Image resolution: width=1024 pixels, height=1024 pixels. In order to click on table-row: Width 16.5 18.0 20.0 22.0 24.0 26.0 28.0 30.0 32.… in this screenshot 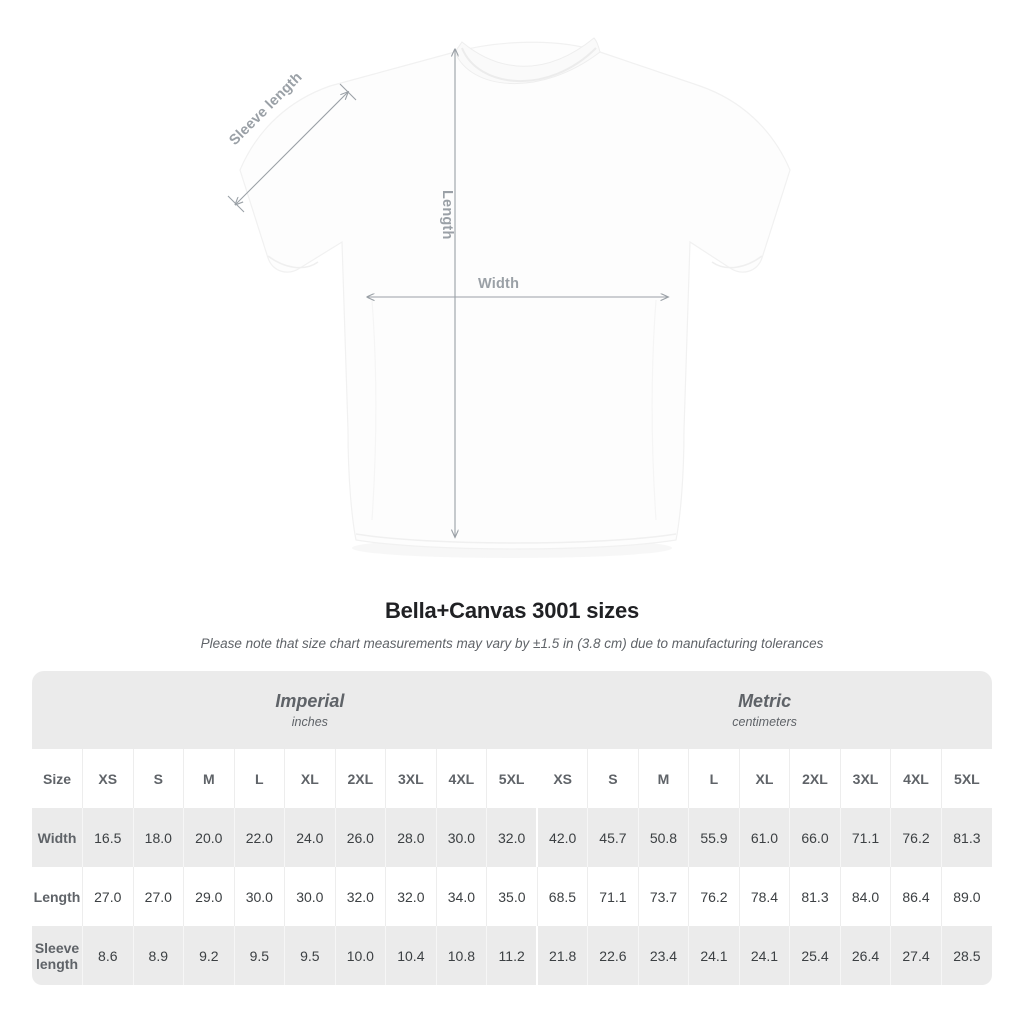, I will do `click(512, 837)`.